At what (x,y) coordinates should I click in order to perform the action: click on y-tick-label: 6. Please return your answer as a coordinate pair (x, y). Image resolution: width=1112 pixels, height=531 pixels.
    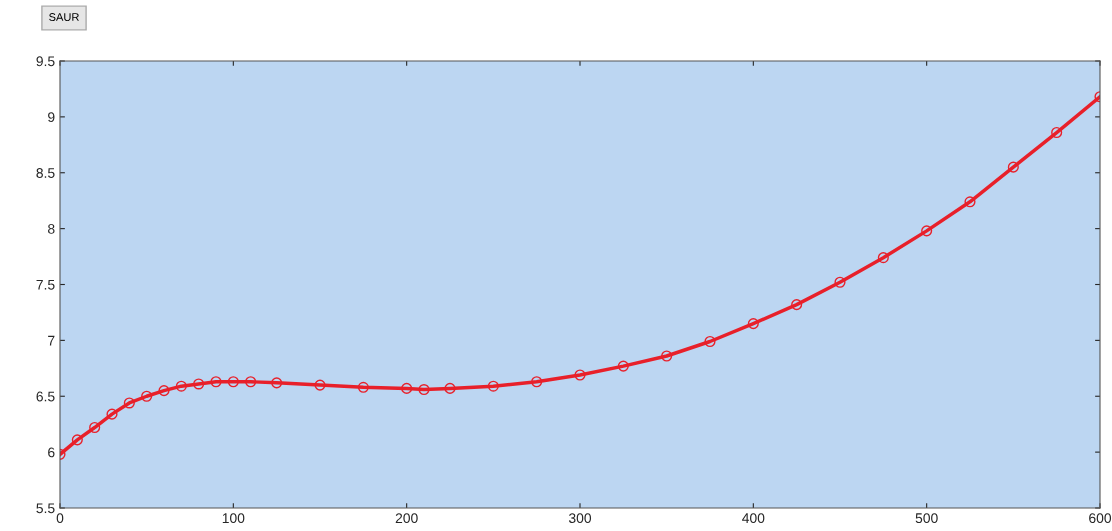
    Looking at the image, I should click on (51, 452).